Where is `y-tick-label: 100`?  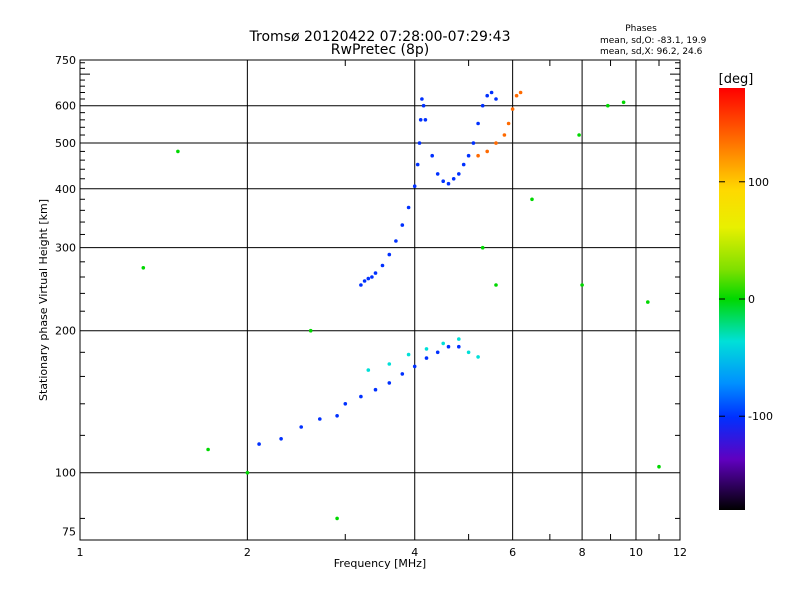 y-tick-label: 100 is located at coordinates (65, 473).